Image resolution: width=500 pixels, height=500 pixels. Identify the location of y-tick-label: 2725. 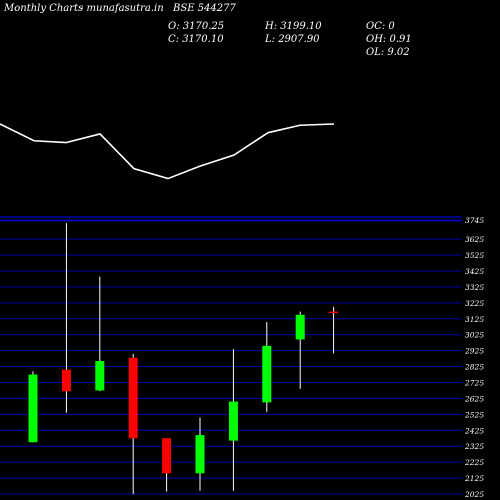
(474, 382).